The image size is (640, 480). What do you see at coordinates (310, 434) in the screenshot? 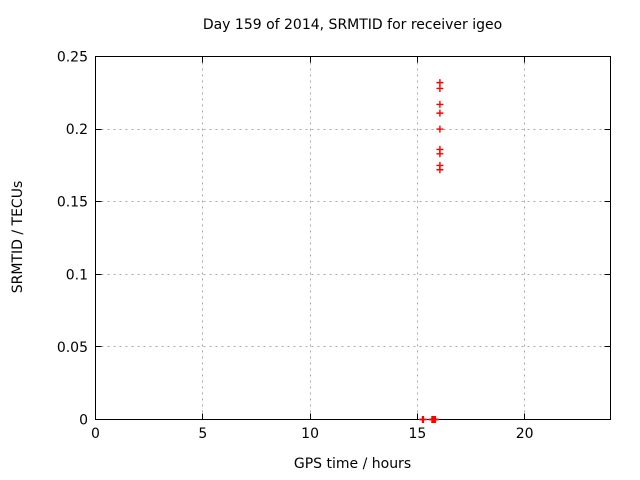
I see `x-tick-label-10: 10` at bounding box center [310, 434].